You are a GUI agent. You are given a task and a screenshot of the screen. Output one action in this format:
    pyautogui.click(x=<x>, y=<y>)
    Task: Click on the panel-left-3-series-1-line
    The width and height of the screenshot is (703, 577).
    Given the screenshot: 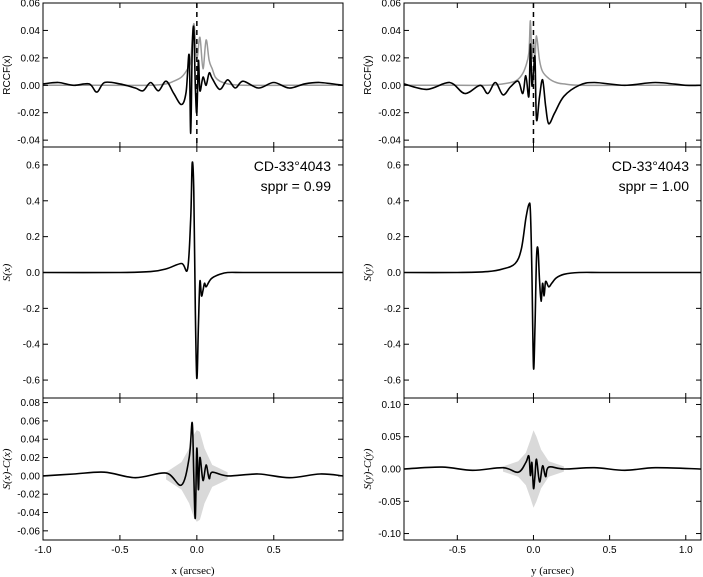 What is the action you would take?
    pyautogui.click(x=193, y=470)
    